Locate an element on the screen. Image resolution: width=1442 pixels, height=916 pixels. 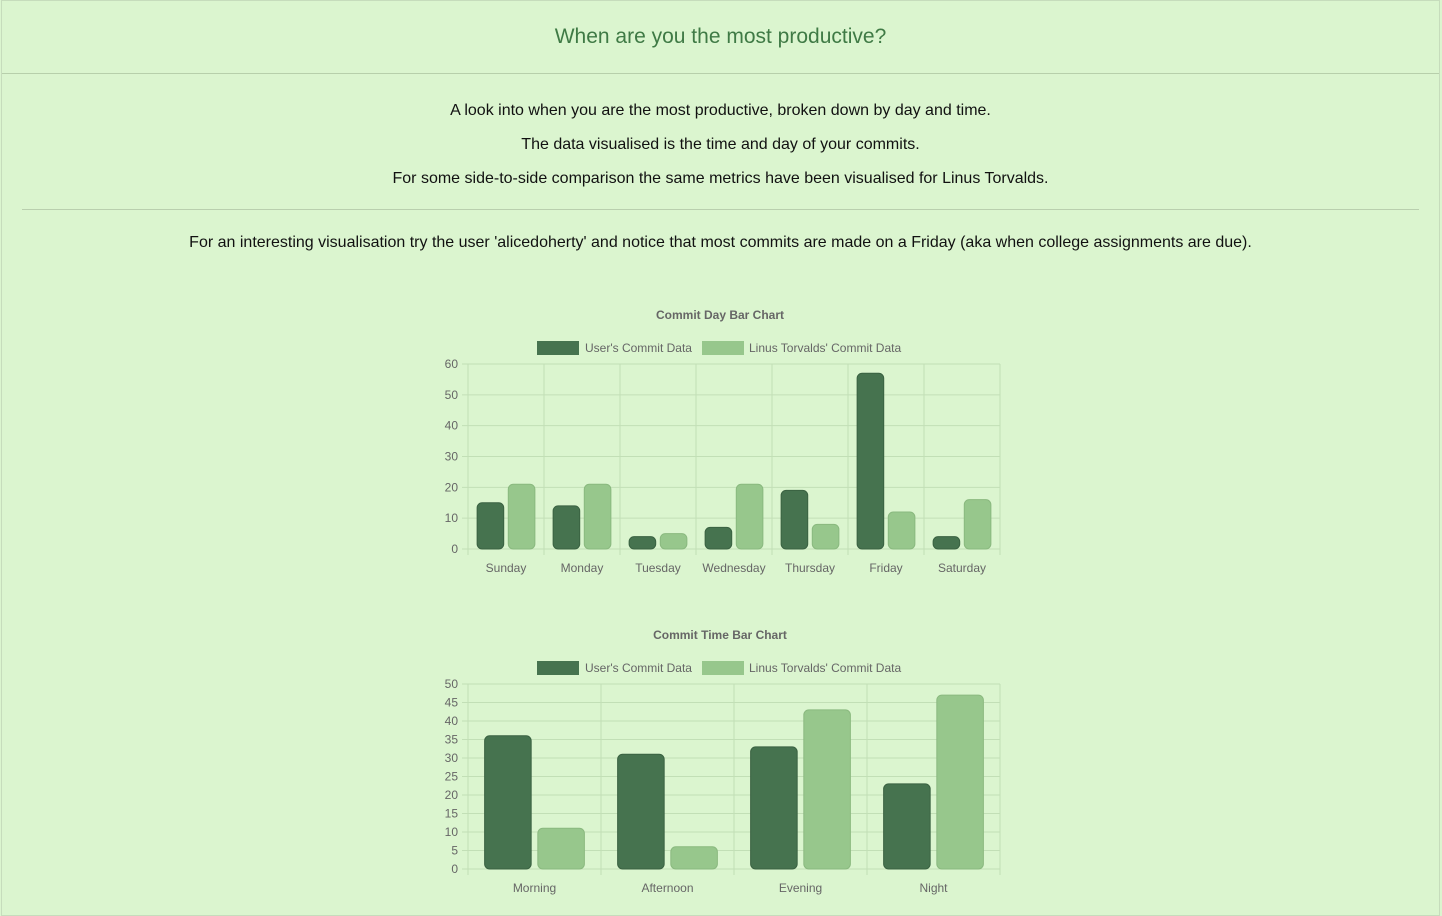
day-chart-xtick-tuesday: Tuesday is located at coordinates (658, 568).